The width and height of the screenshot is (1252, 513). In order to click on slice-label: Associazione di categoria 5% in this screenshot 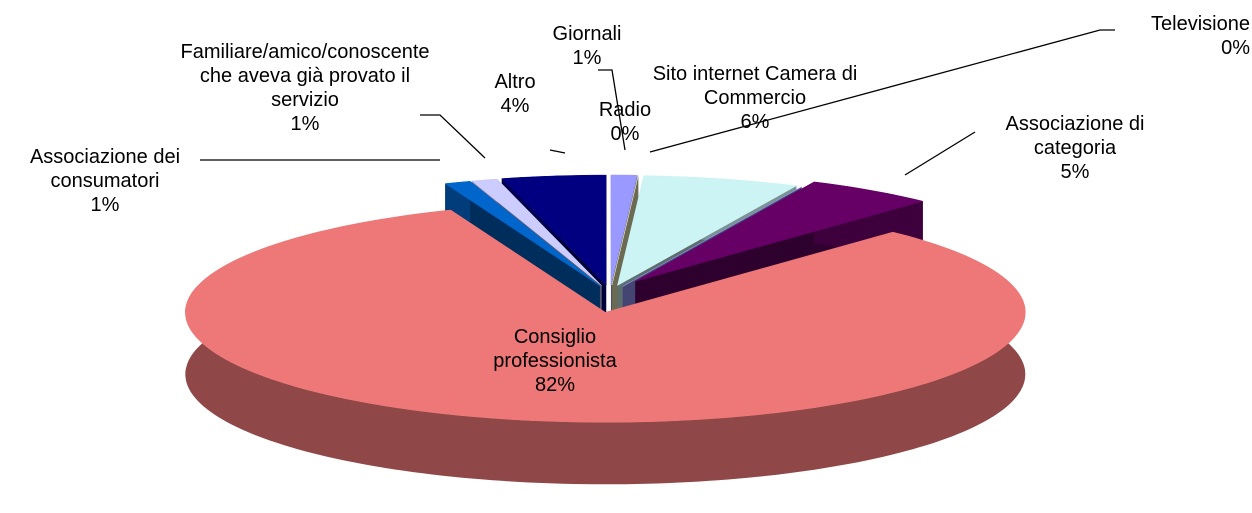, I will do `click(1075, 148)`.